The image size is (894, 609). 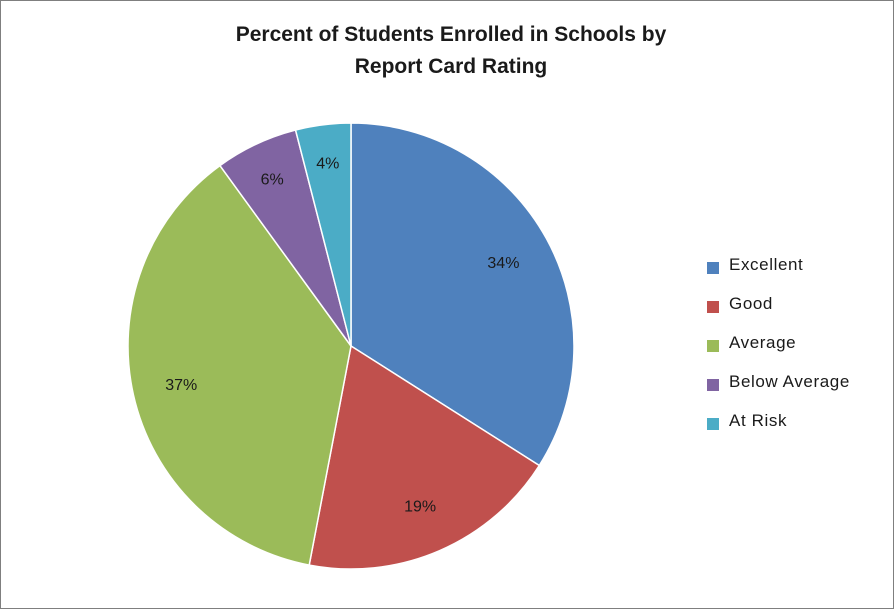 I want to click on legend-swatch-average, so click(x=713, y=346).